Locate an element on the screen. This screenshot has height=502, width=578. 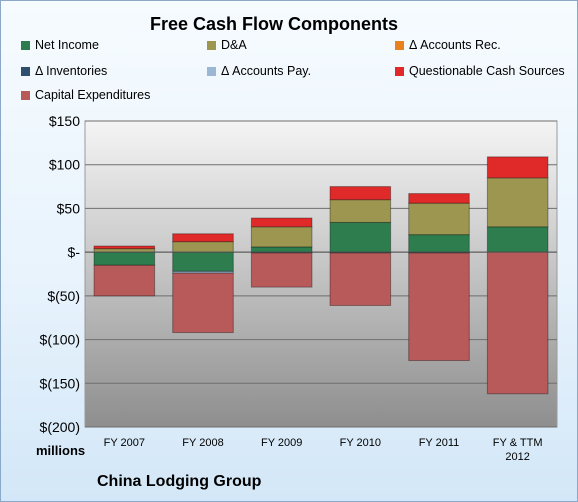
y-tick-label: $50 is located at coordinates (69, 208).